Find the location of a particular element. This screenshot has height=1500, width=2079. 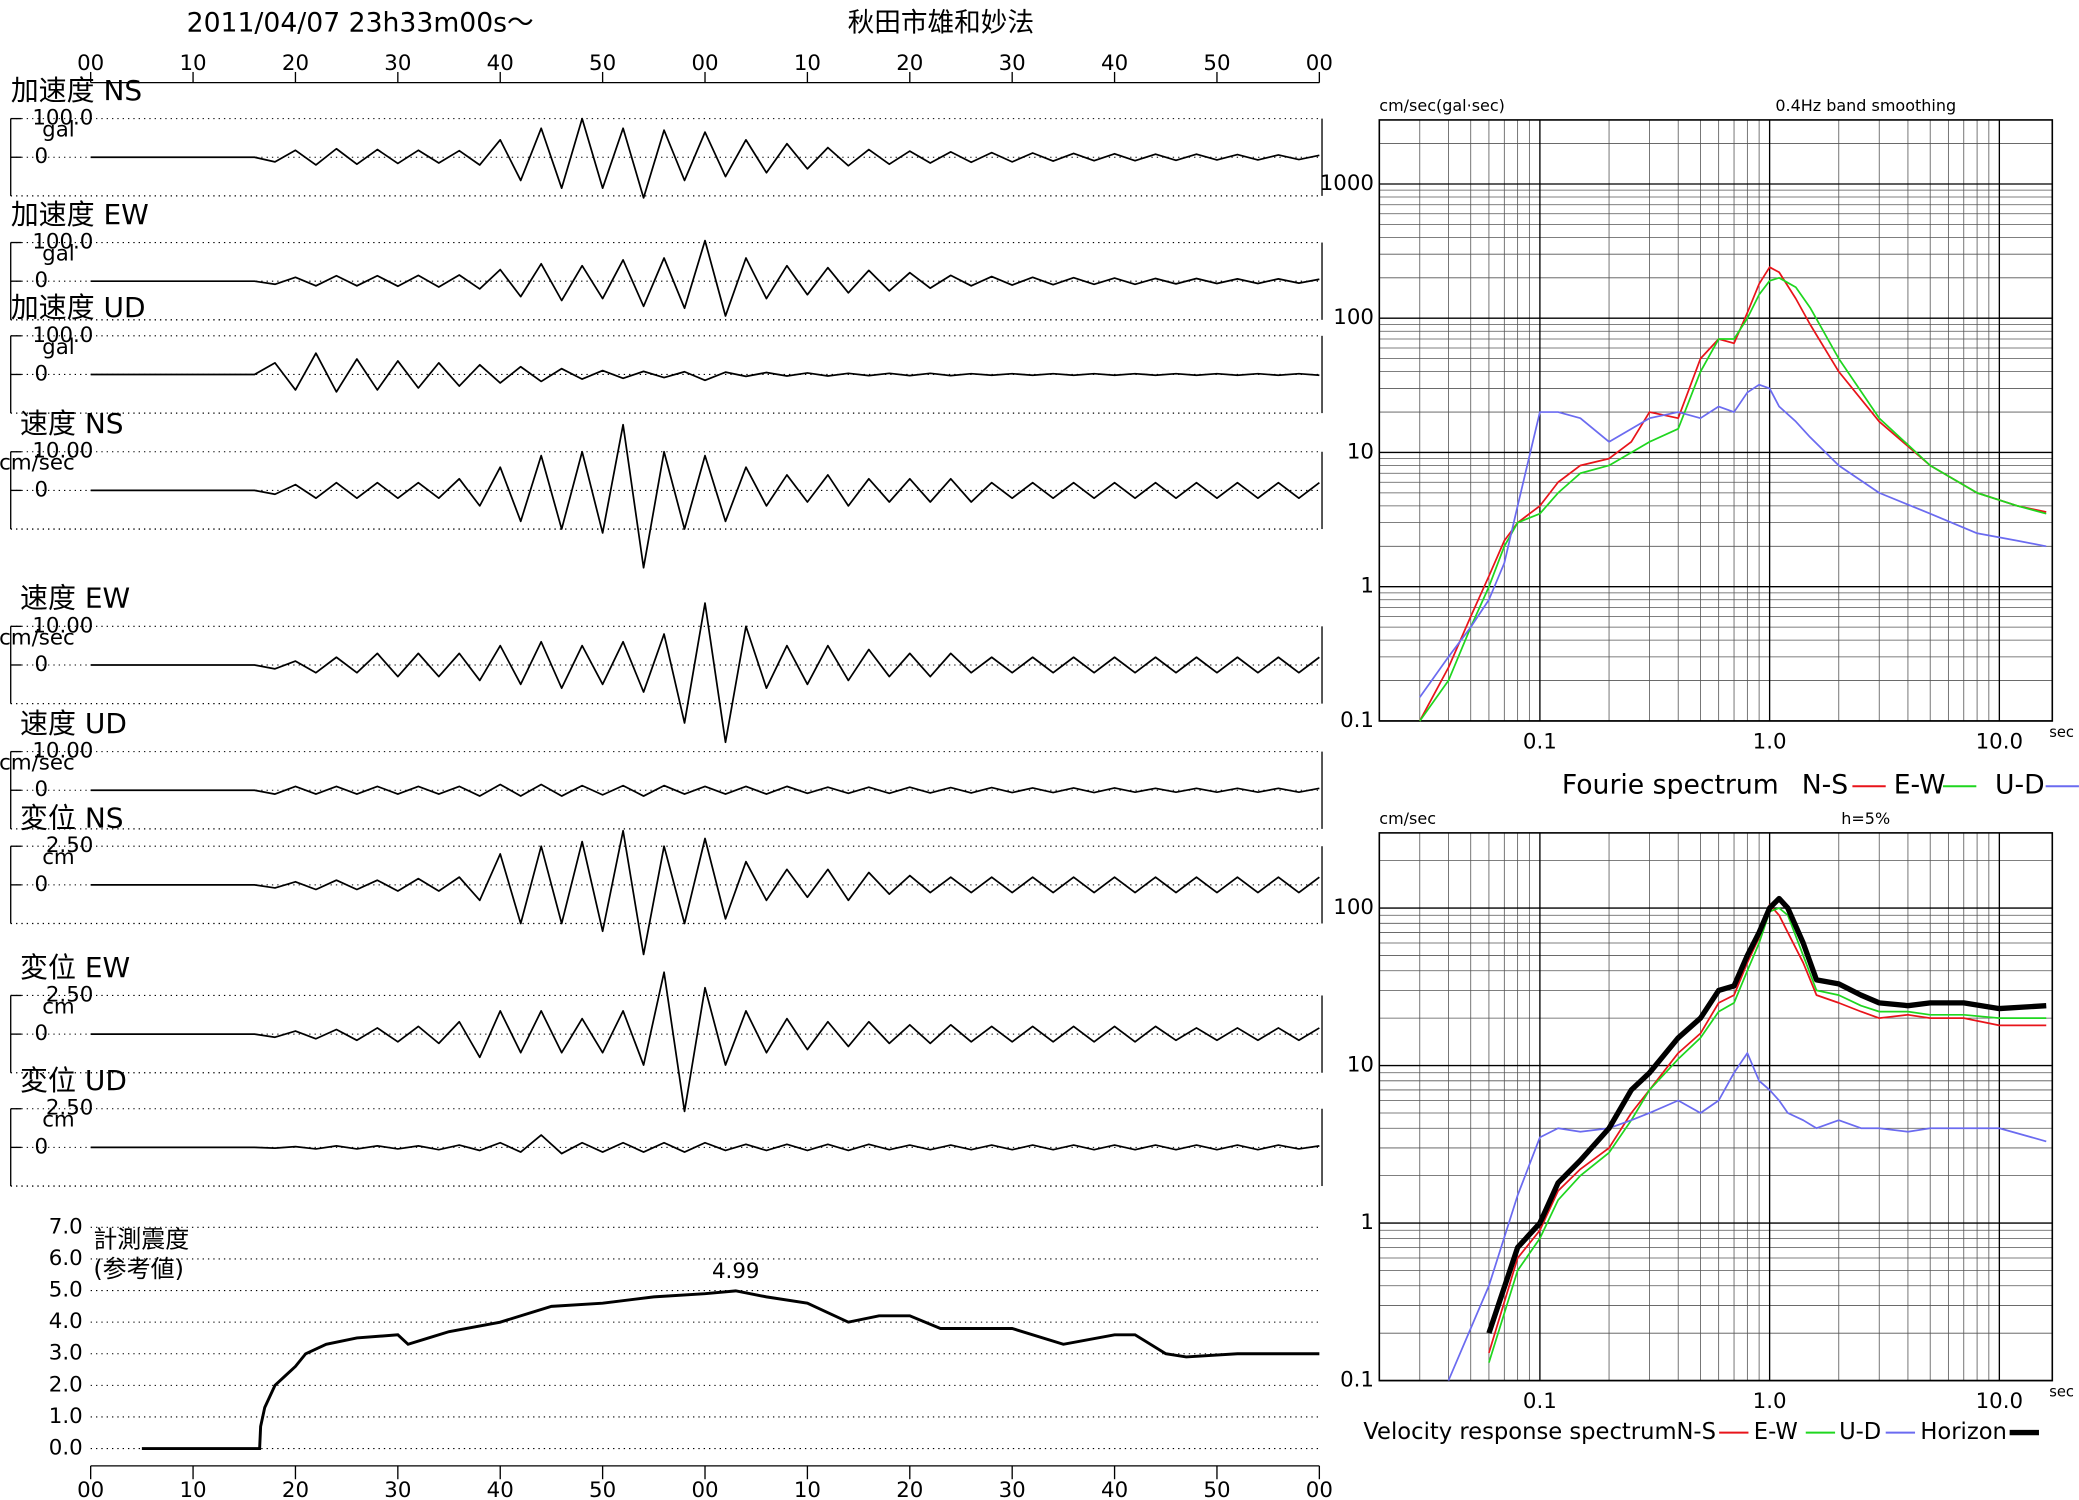

y-tick-label: 0.0 is located at coordinates (66, 1448).